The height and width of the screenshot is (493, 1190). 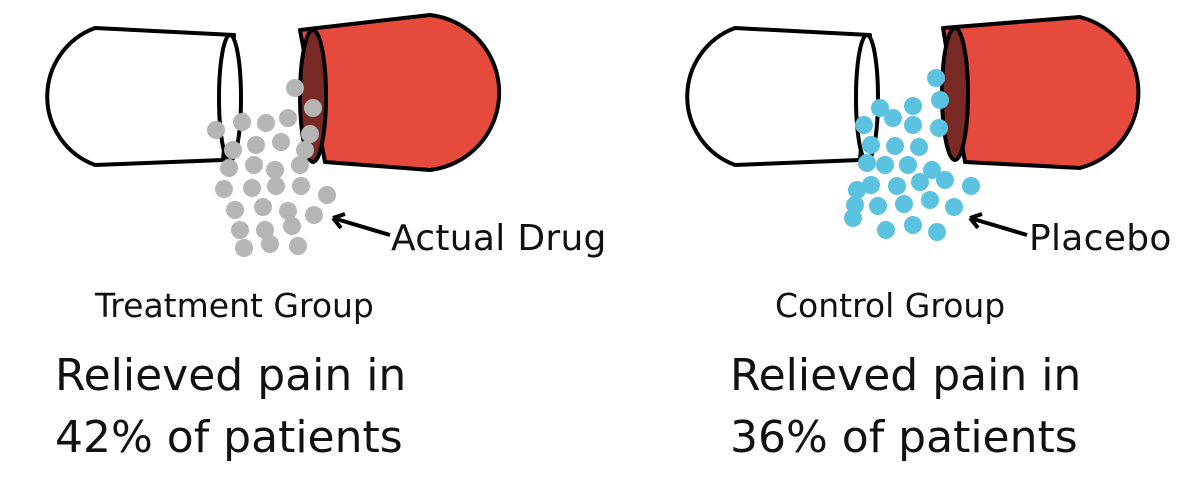 I want to click on control-result: Relieved pain in 36% of patients, so click(x=905, y=407).